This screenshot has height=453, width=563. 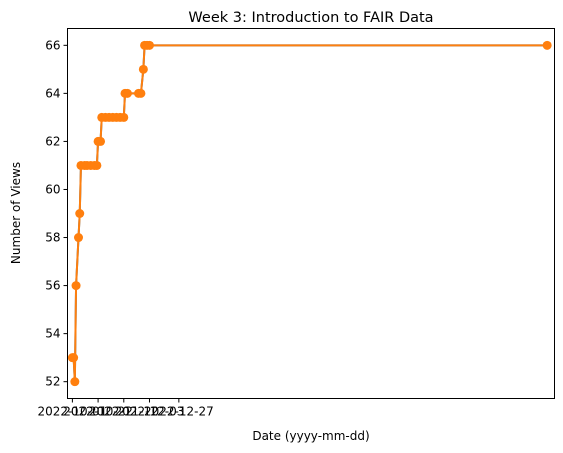 I want to click on y-tick-label: 58, so click(x=52, y=238).